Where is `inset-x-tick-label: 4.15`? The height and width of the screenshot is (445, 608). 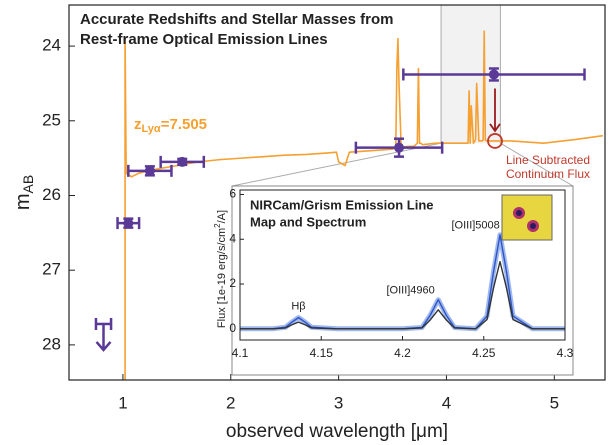
inset-x-tick-label: 4.15 is located at coordinates (322, 353).